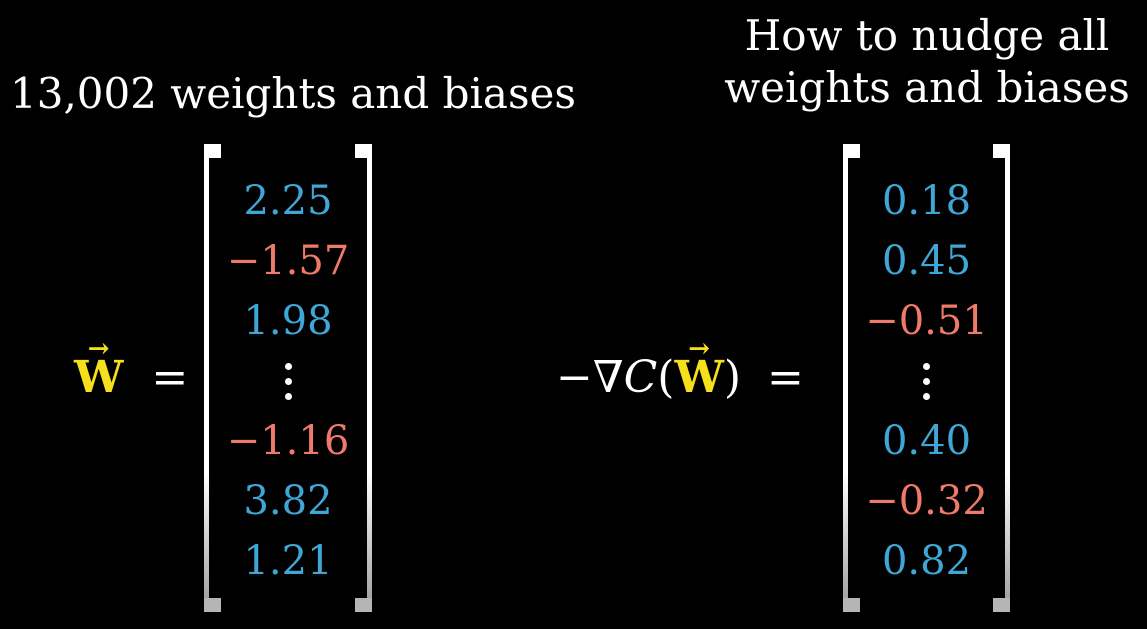 The height and width of the screenshot is (629, 1147). Describe the element at coordinates (288, 561) in the screenshot. I see `weights-entry: 1.21` at that location.